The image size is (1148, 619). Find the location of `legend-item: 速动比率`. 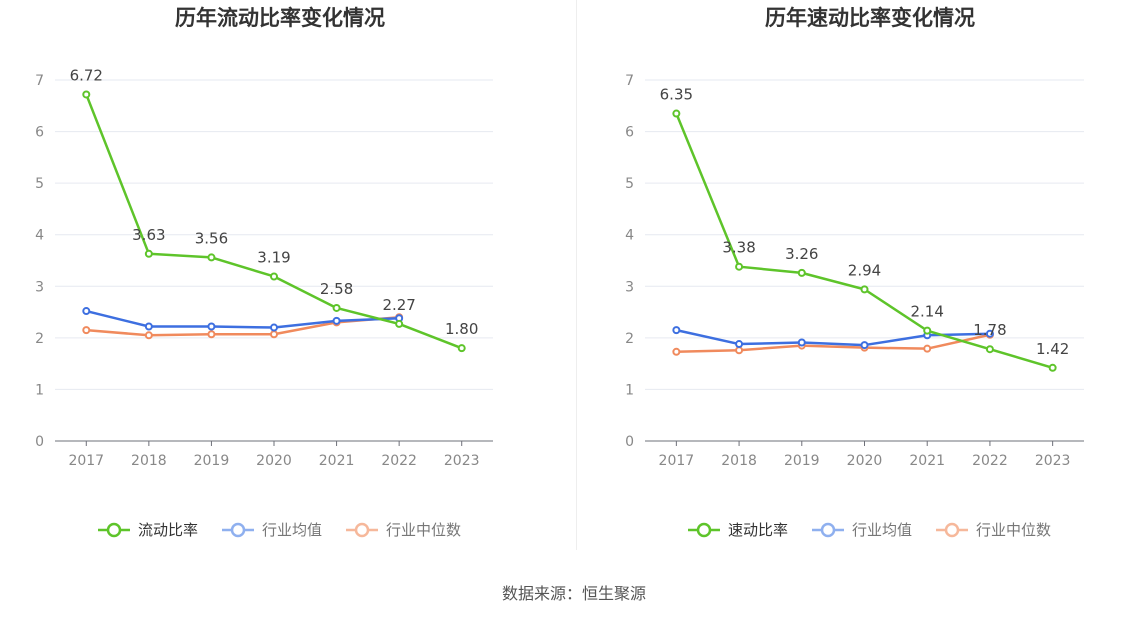

legend-item: 速动比率 is located at coordinates (738, 530).